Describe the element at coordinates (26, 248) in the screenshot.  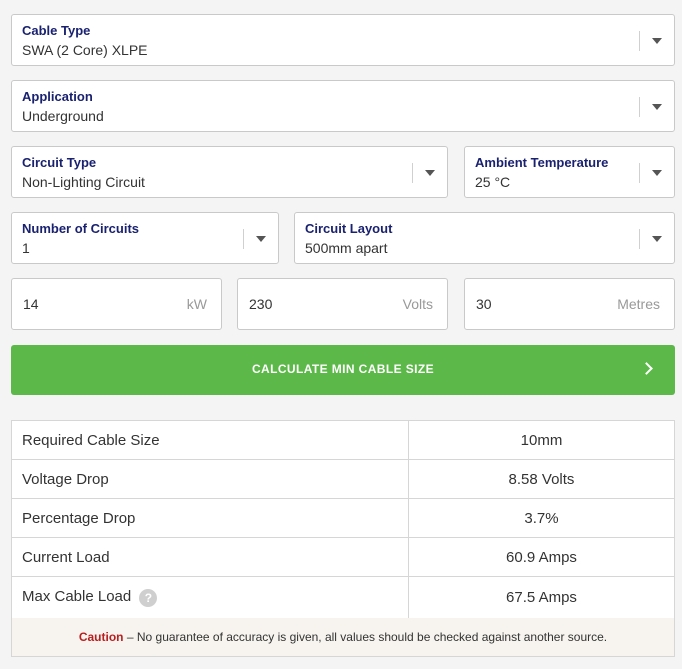
I see `number-of-circuits-value: 1` at that location.